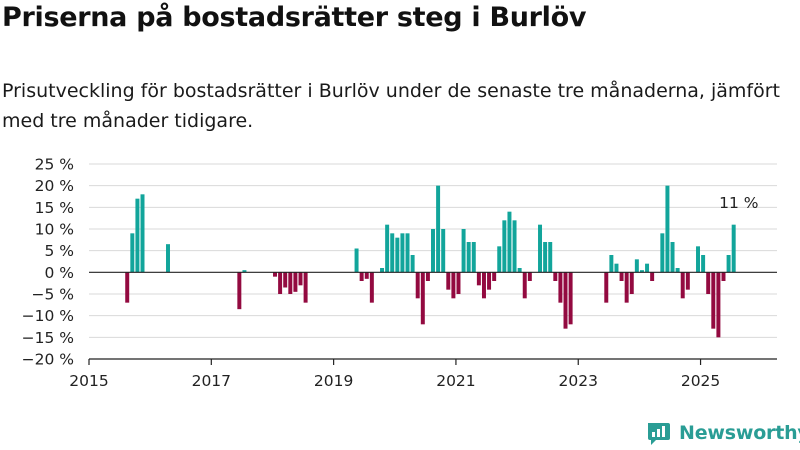 The image size is (800, 450). Describe the element at coordinates (54, 230) in the screenshot. I see `y-tick-label: 10 %` at that location.